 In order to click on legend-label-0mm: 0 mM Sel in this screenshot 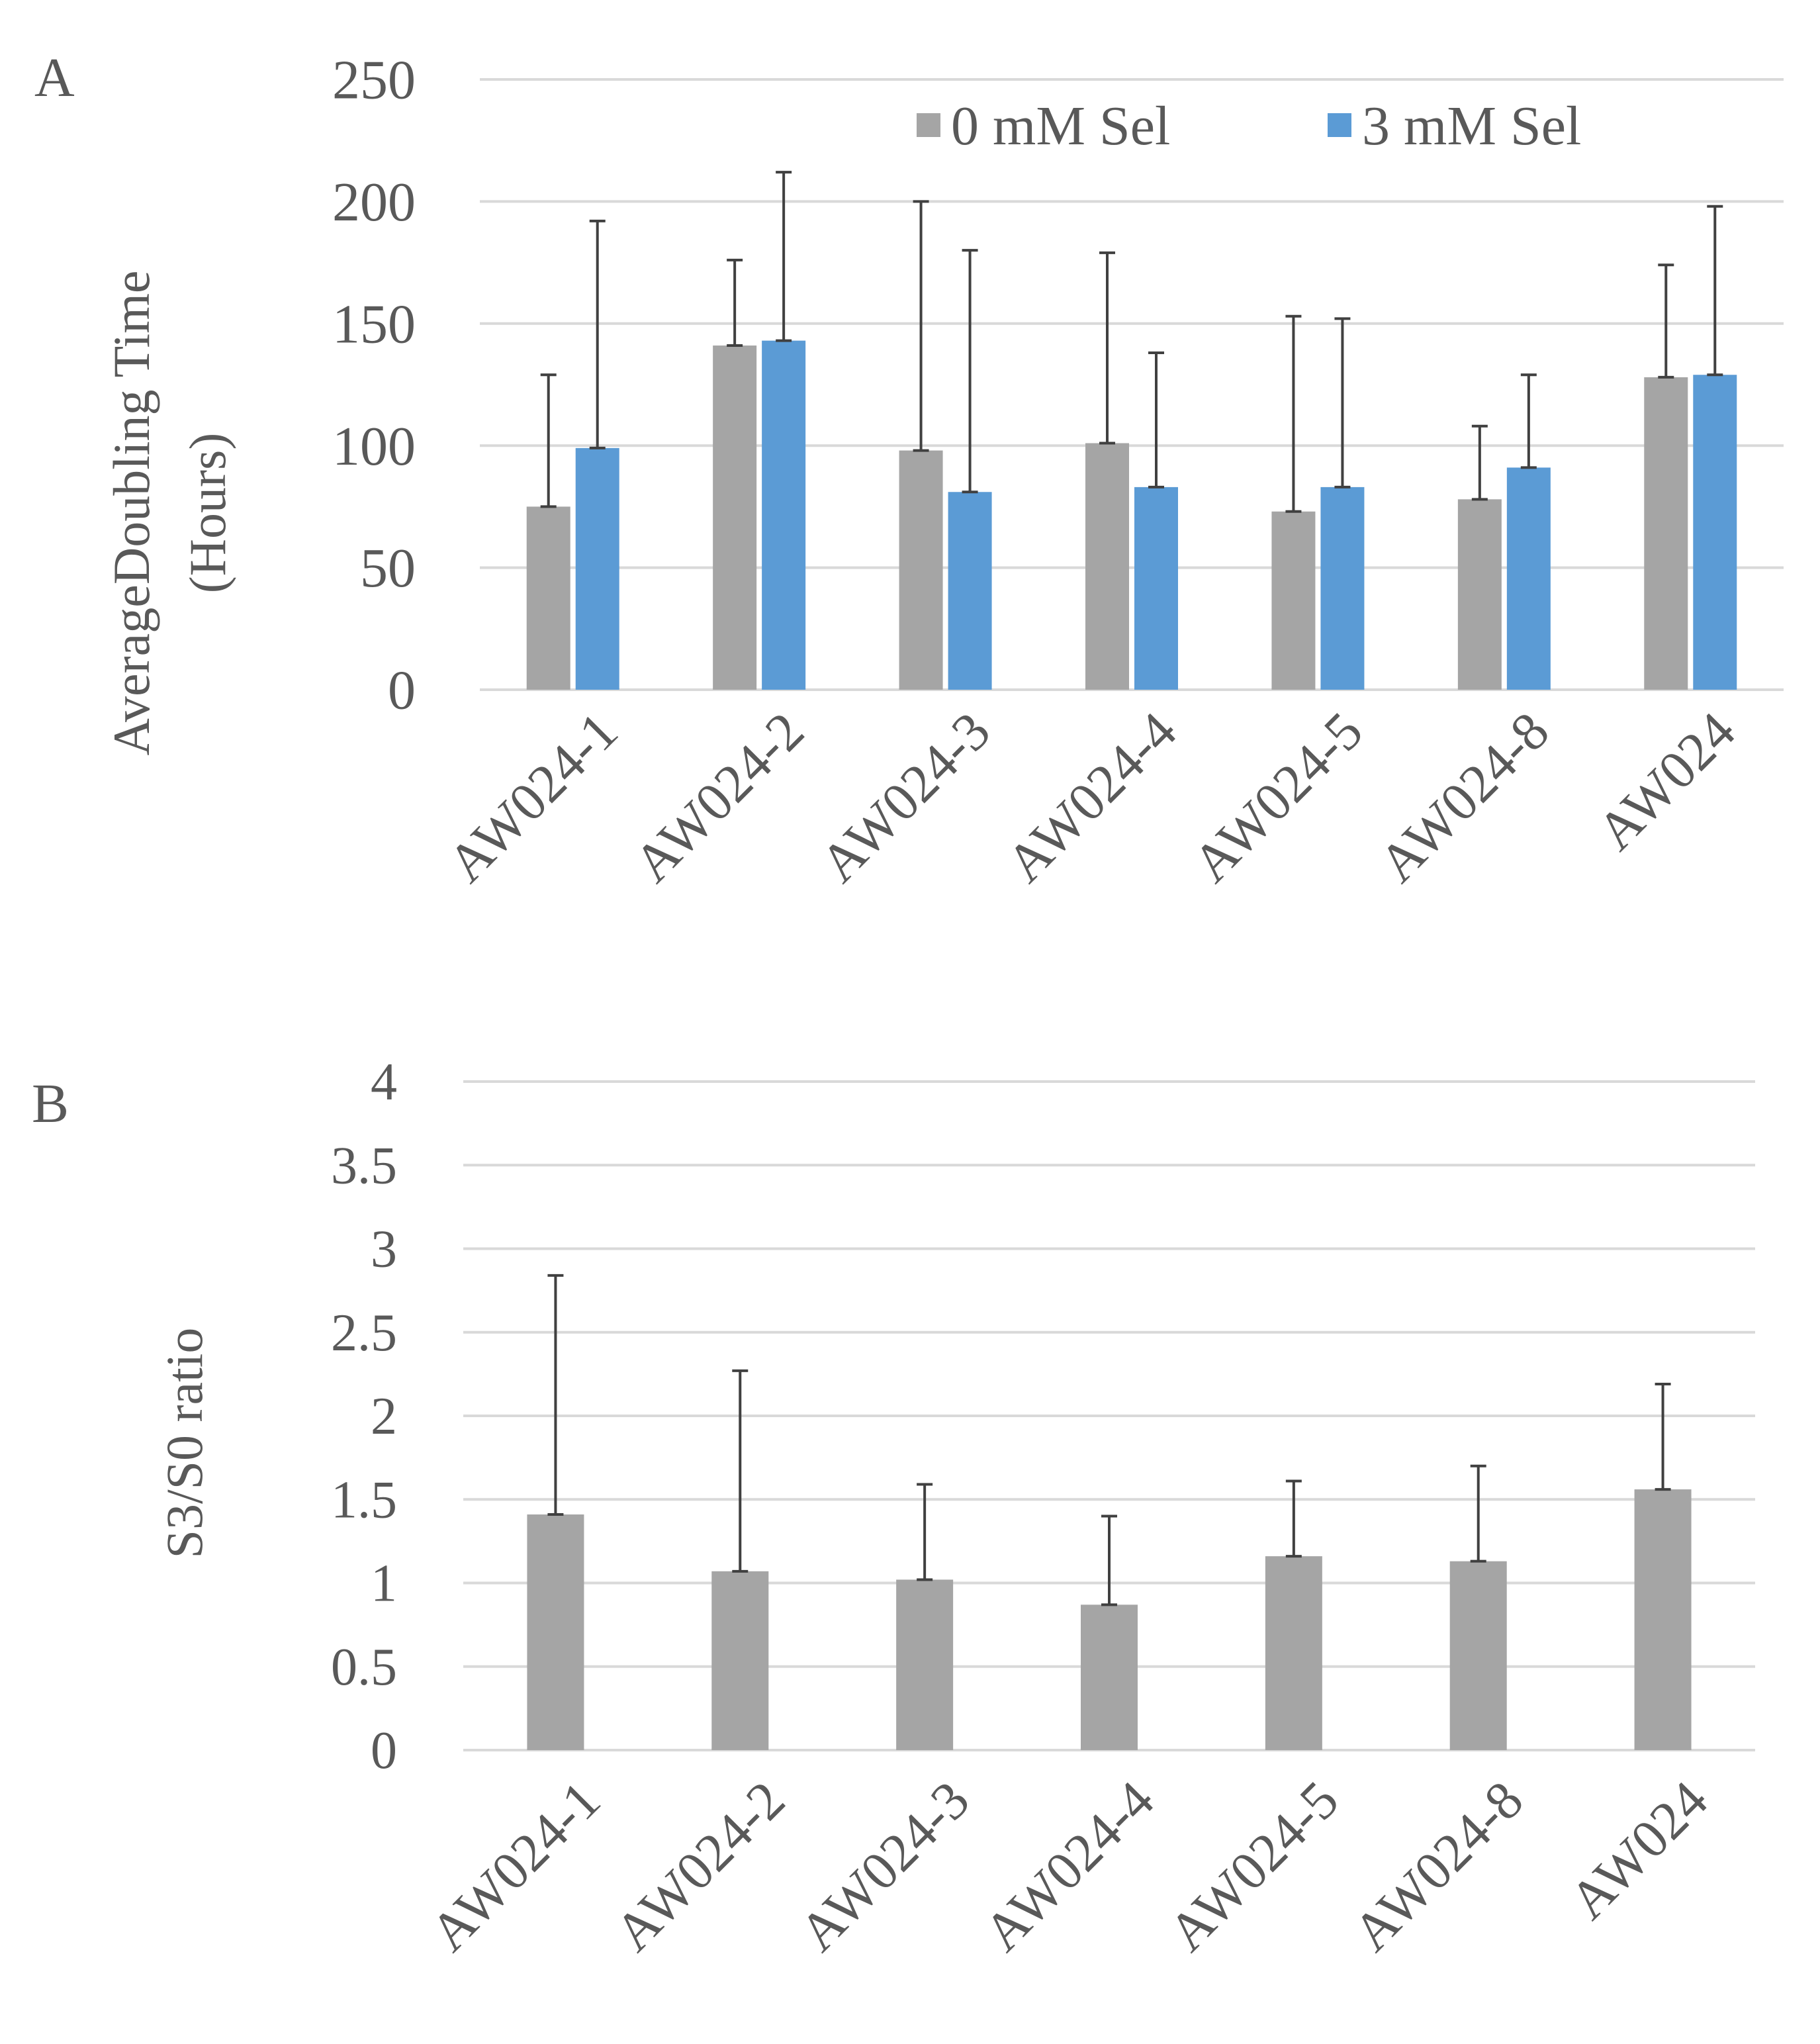, I will do `click(1060, 126)`.